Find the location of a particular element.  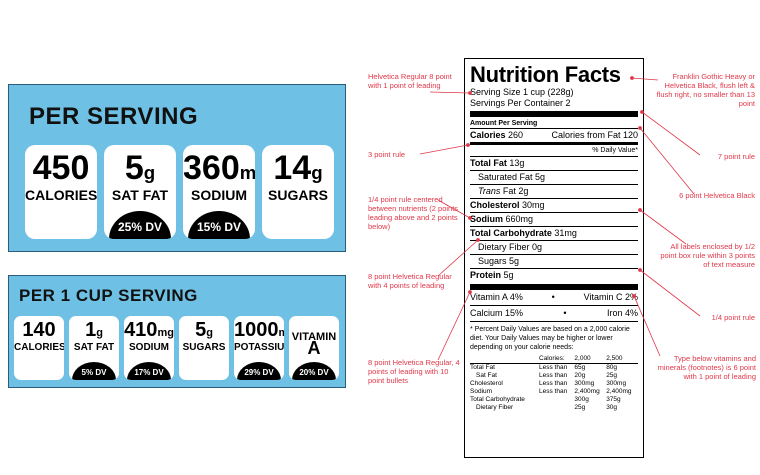

nutrient-row: Sugars 5g is located at coordinates (554, 261).